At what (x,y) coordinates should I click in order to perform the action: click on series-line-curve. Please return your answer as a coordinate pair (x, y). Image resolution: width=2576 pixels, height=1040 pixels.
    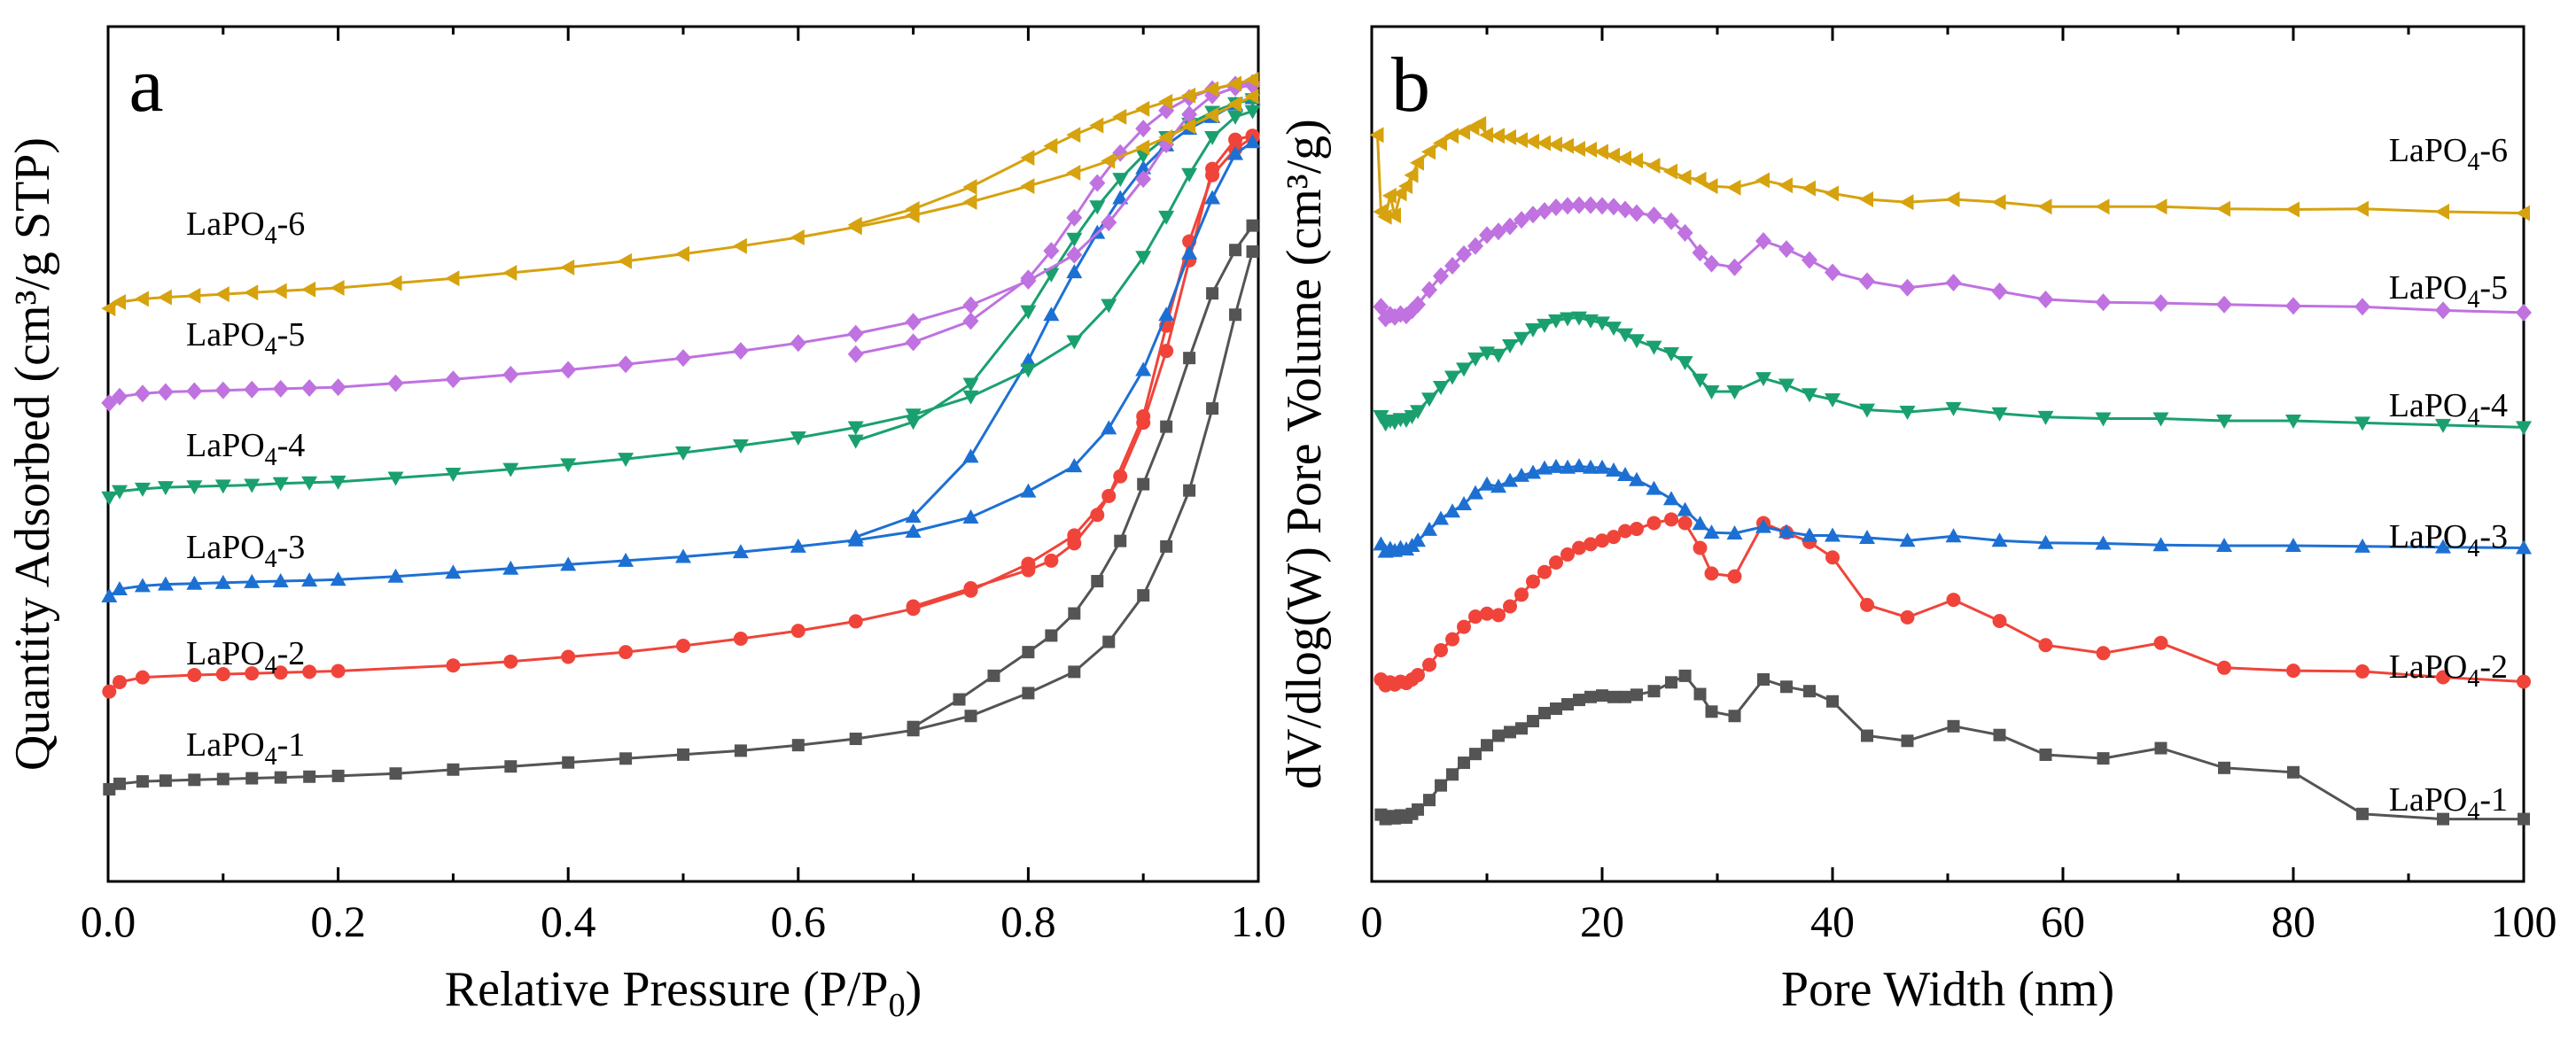
    Looking at the image, I should click on (1953, 262).